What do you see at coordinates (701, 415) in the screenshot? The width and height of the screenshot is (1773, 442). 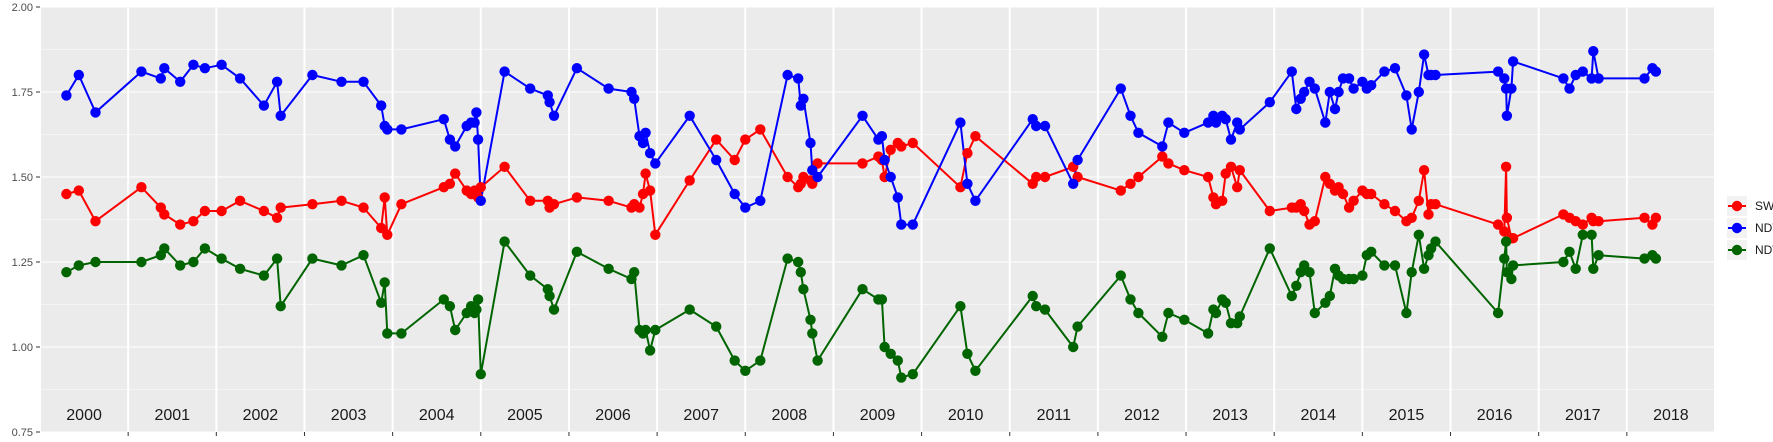 I see `year-label: 2007` at bounding box center [701, 415].